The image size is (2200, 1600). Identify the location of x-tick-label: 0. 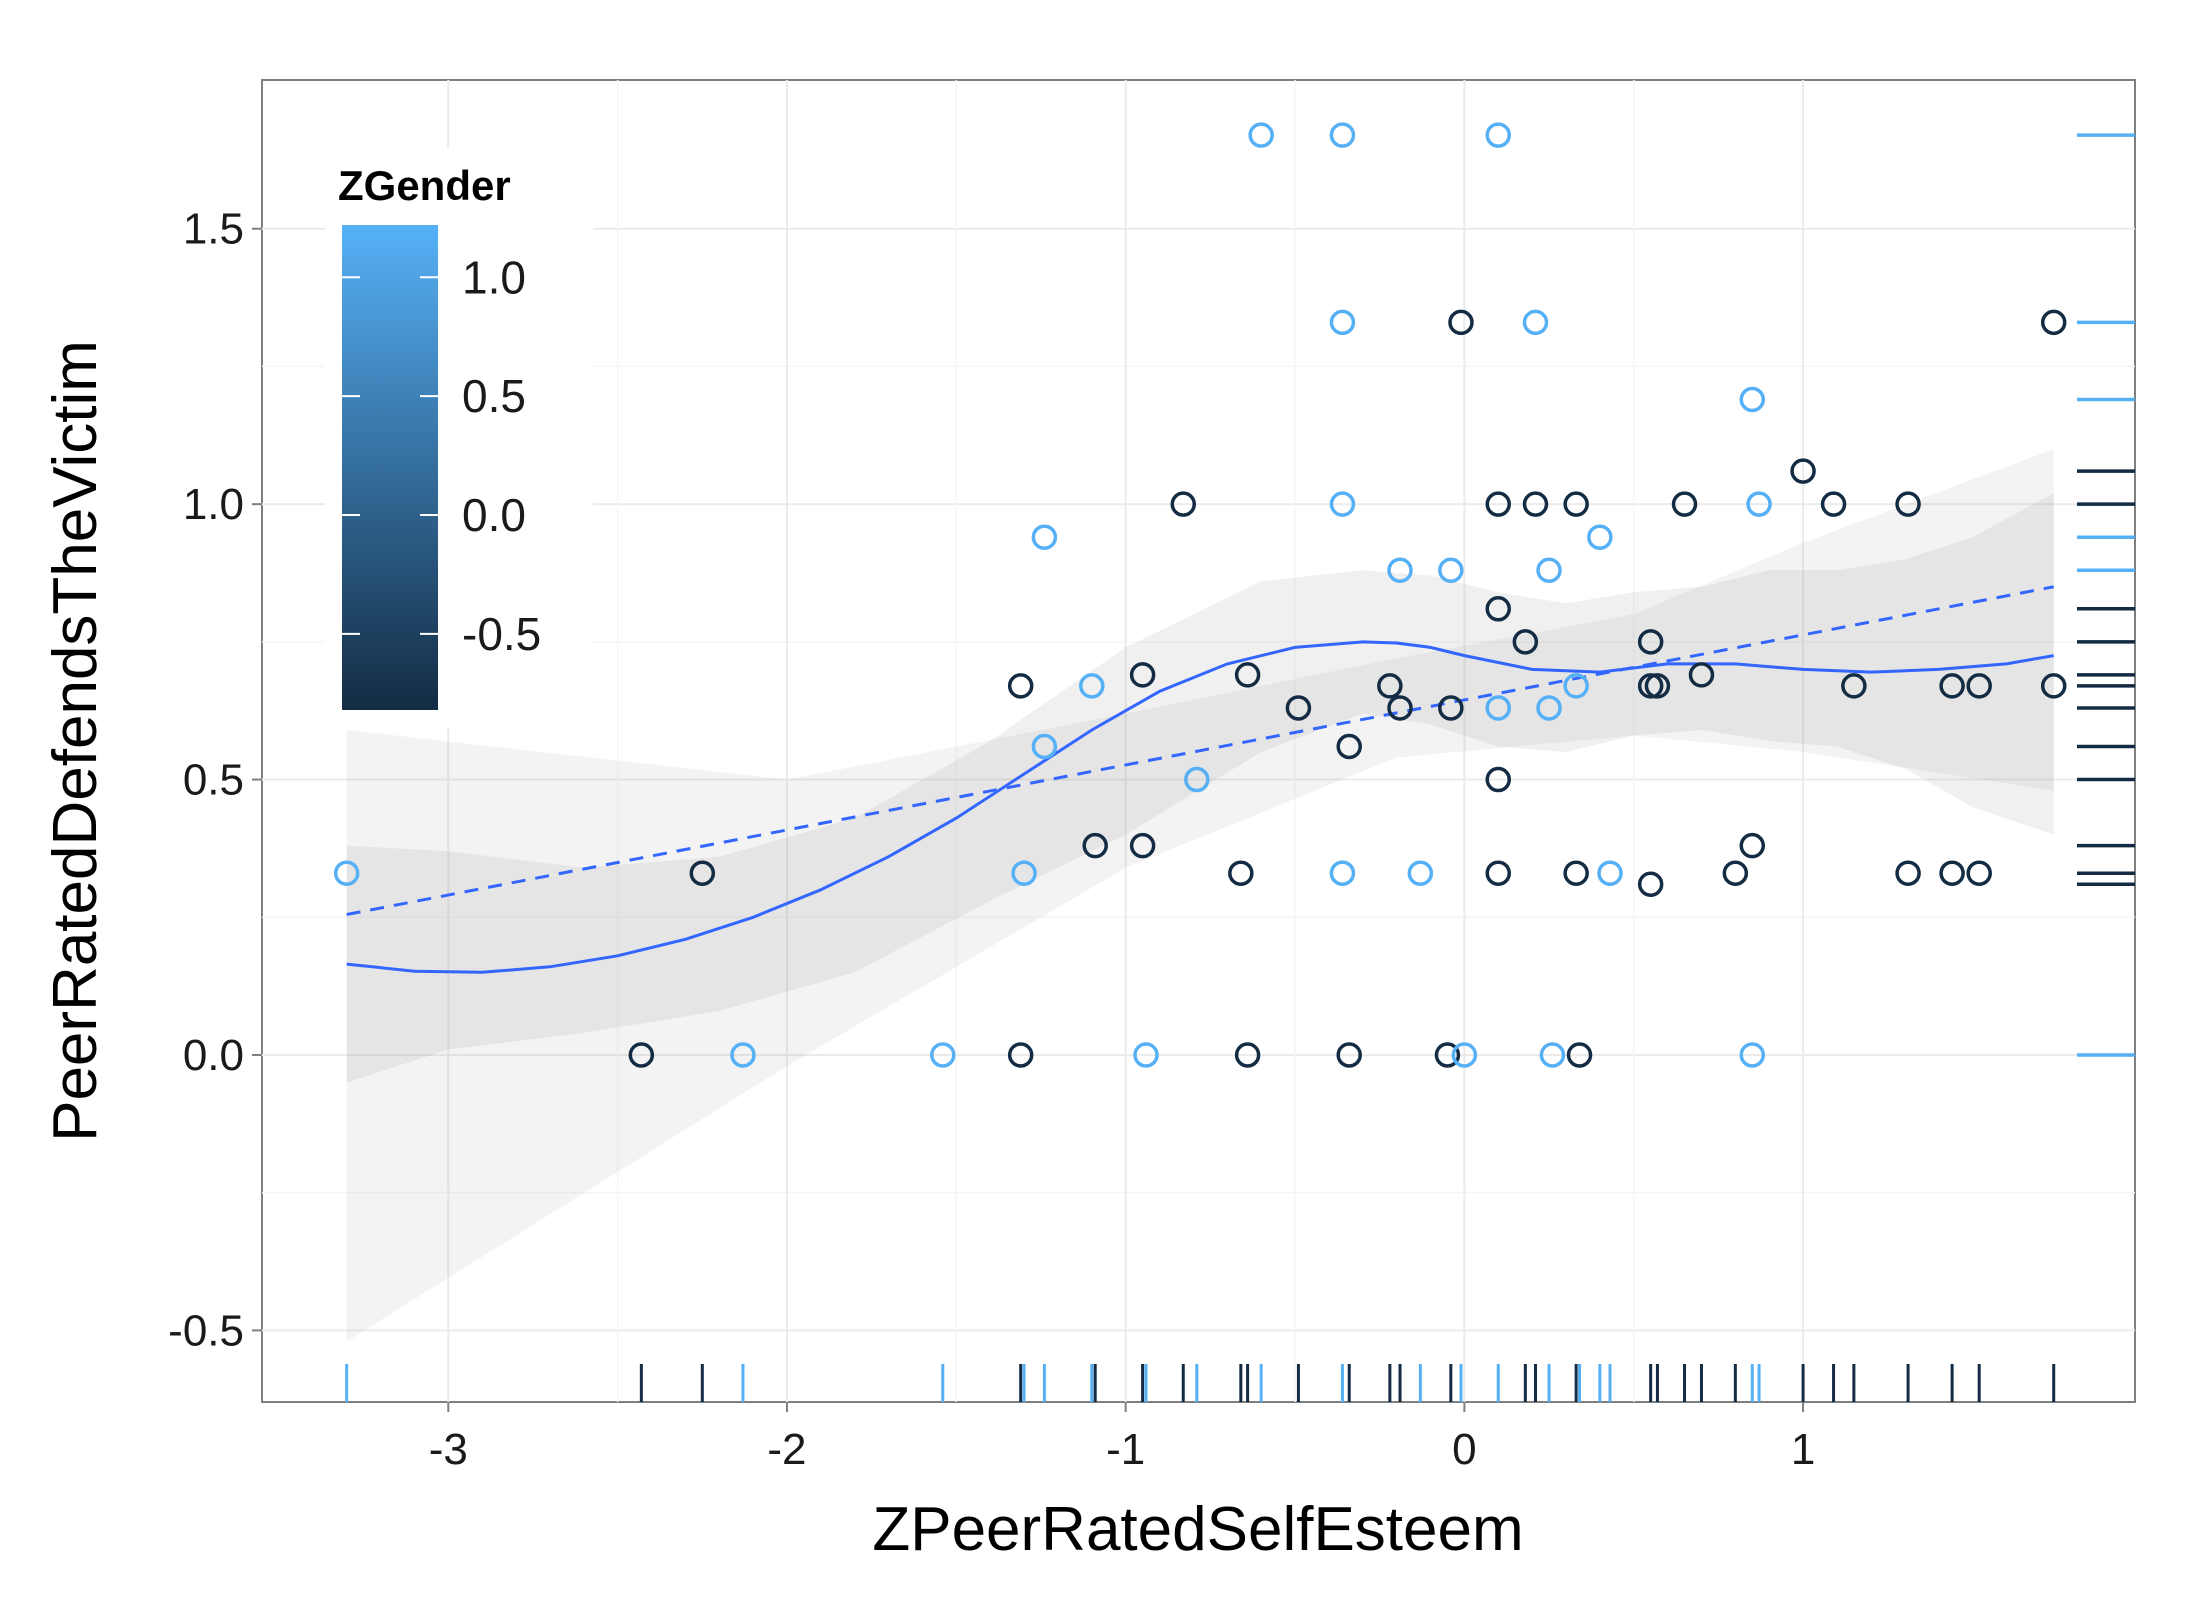
(1464, 1449).